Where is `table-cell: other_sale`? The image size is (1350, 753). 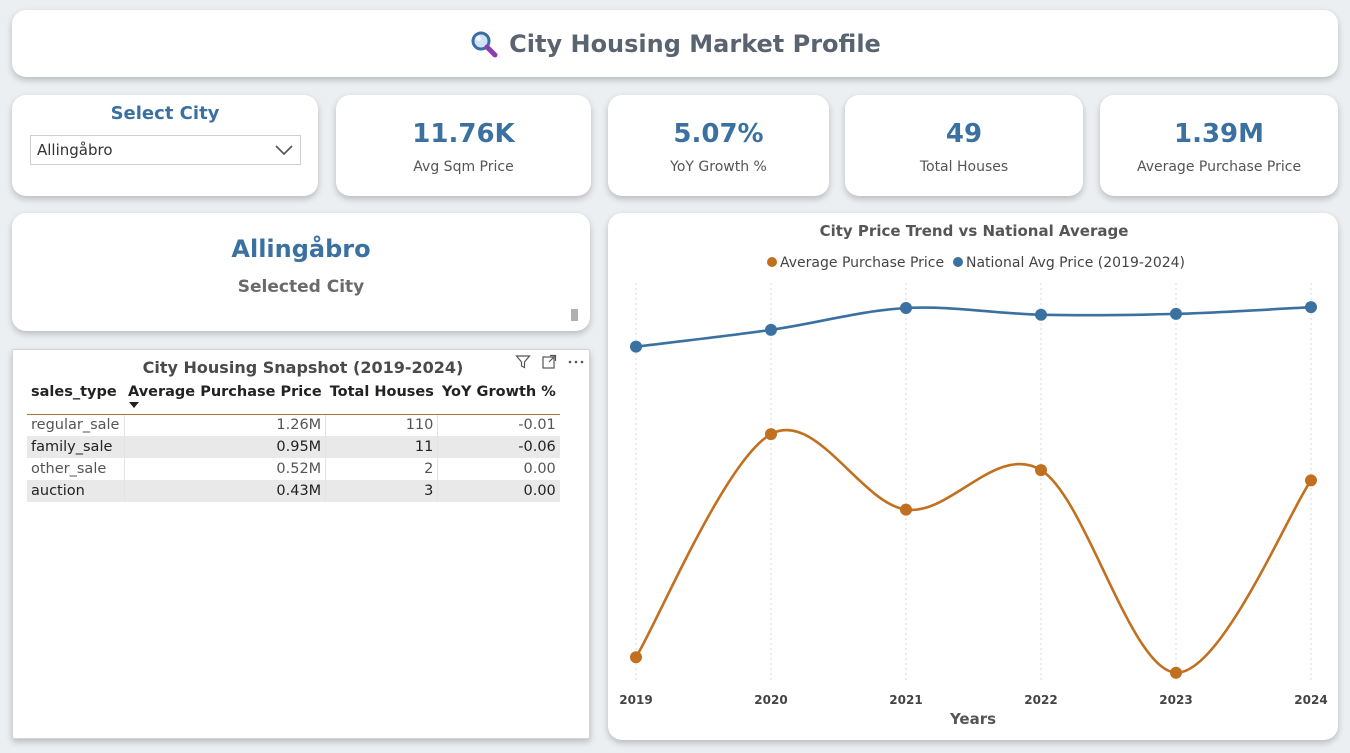 table-cell: other_sale is located at coordinates (76, 469).